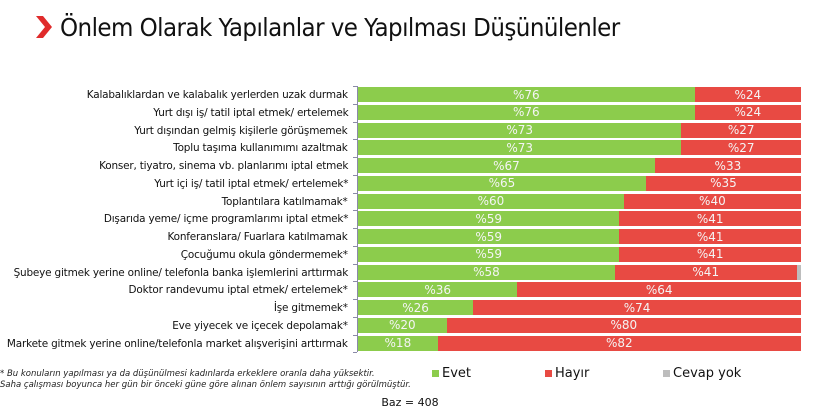  What do you see at coordinates (548, 373) in the screenshot?
I see `legend-swatch-hayir` at bounding box center [548, 373].